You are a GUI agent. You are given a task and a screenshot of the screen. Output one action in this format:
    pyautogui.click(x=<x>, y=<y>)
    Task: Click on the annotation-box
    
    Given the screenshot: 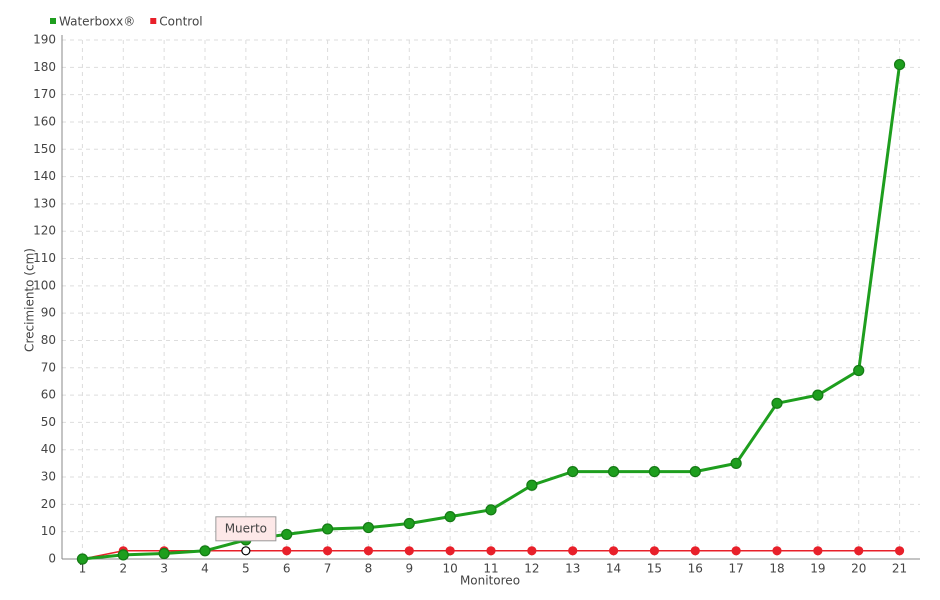 What is the action you would take?
    pyautogui.click(x=246, y=529)
    